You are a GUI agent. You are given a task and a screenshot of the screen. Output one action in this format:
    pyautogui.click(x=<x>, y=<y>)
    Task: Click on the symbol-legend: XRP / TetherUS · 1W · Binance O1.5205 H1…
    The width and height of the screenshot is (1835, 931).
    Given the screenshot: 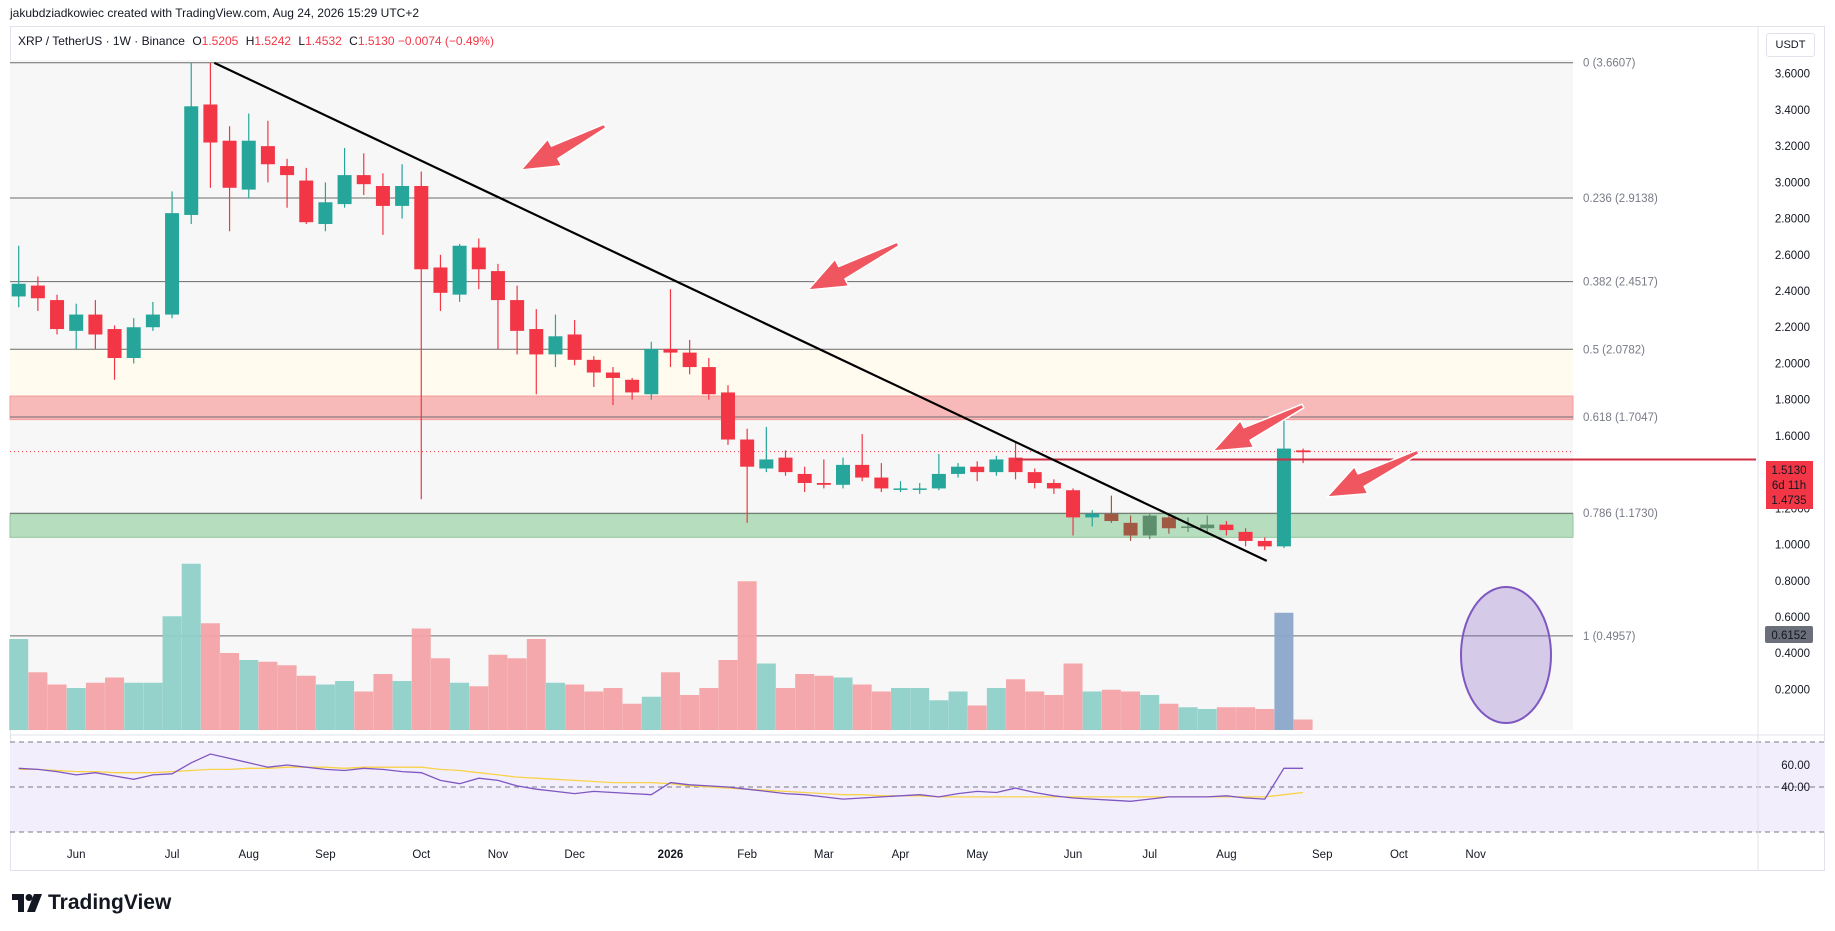 What is the action you would take?
    pyautogui.click(x=256, y=41)
    